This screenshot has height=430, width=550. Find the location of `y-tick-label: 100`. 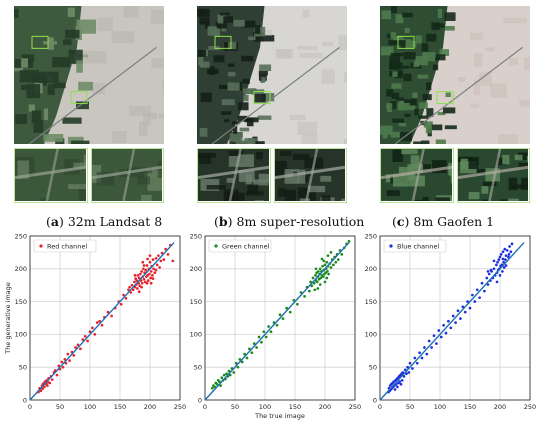

y-tick-label: 100 is located at coordinates (21, 335).